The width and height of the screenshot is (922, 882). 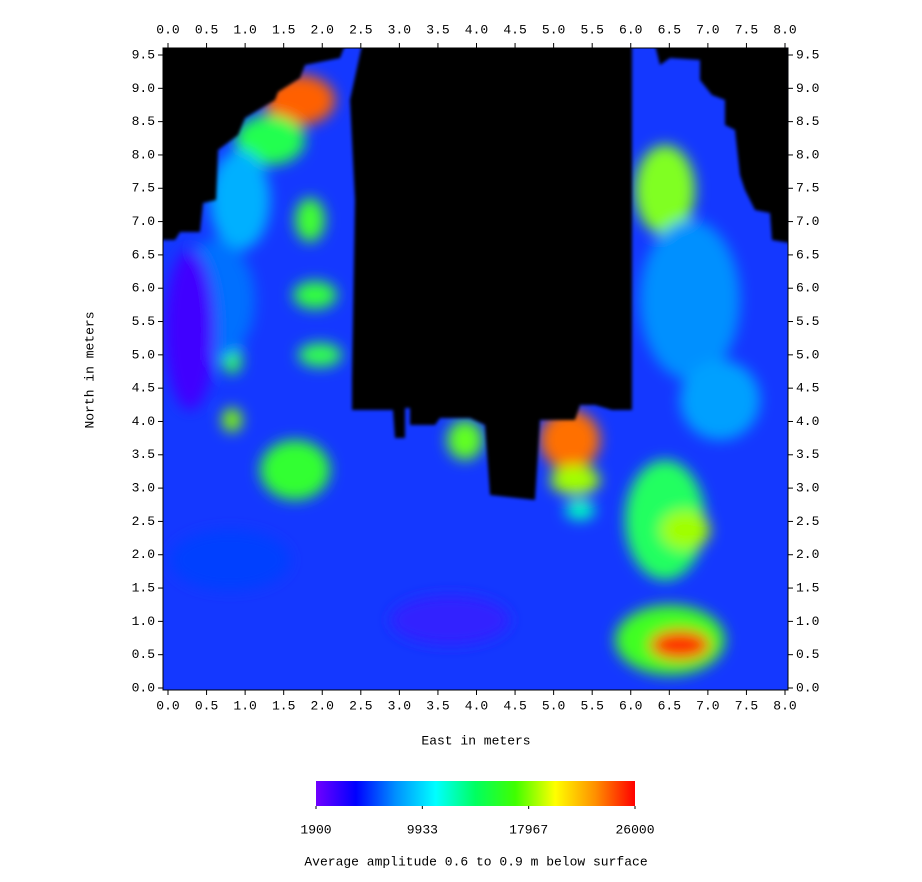 I want to click on y-tick-label: 4.0, so click(x=143, y=421).